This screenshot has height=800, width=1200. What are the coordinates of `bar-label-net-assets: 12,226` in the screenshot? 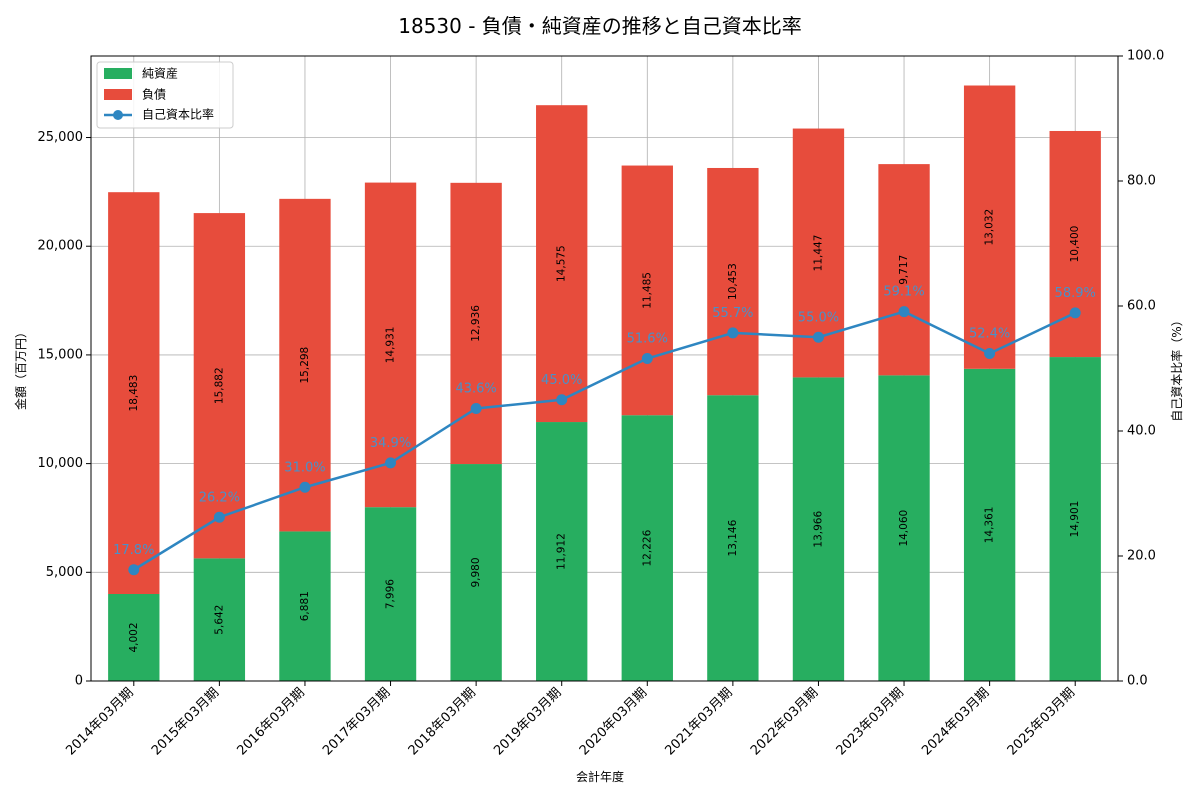 It's located at (647, 547).